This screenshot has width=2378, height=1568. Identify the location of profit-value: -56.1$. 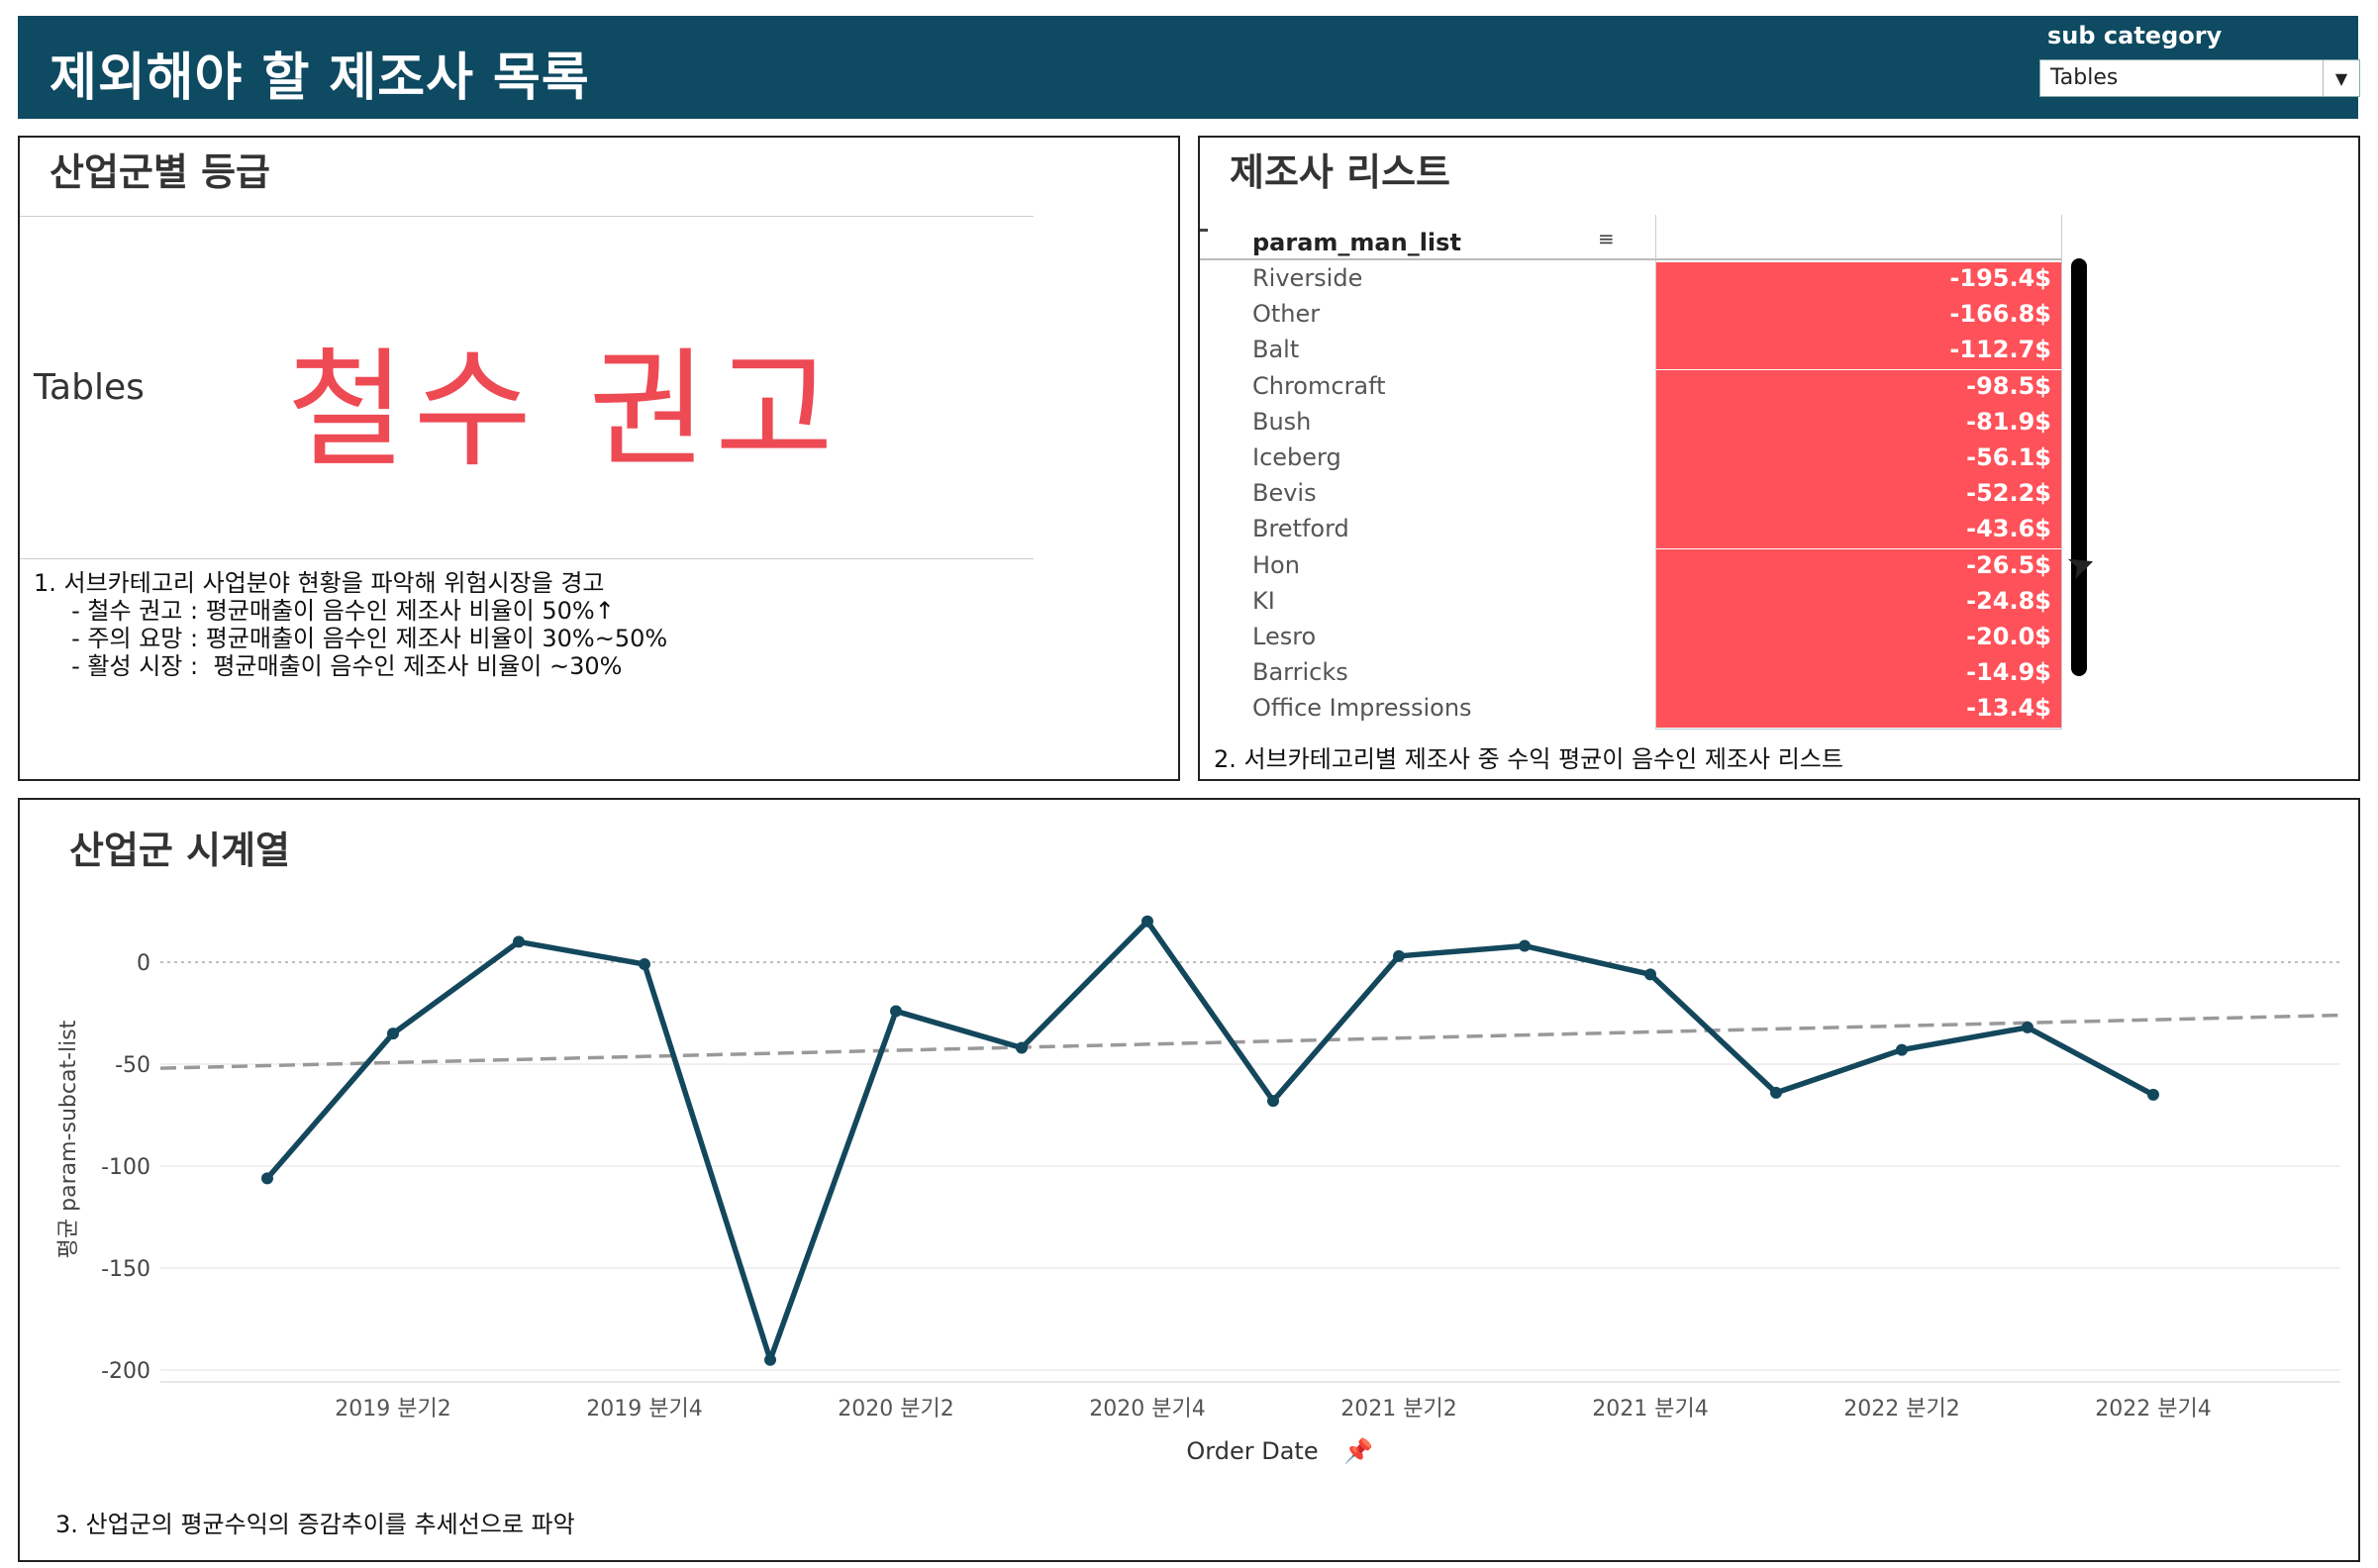
(2008, 457).